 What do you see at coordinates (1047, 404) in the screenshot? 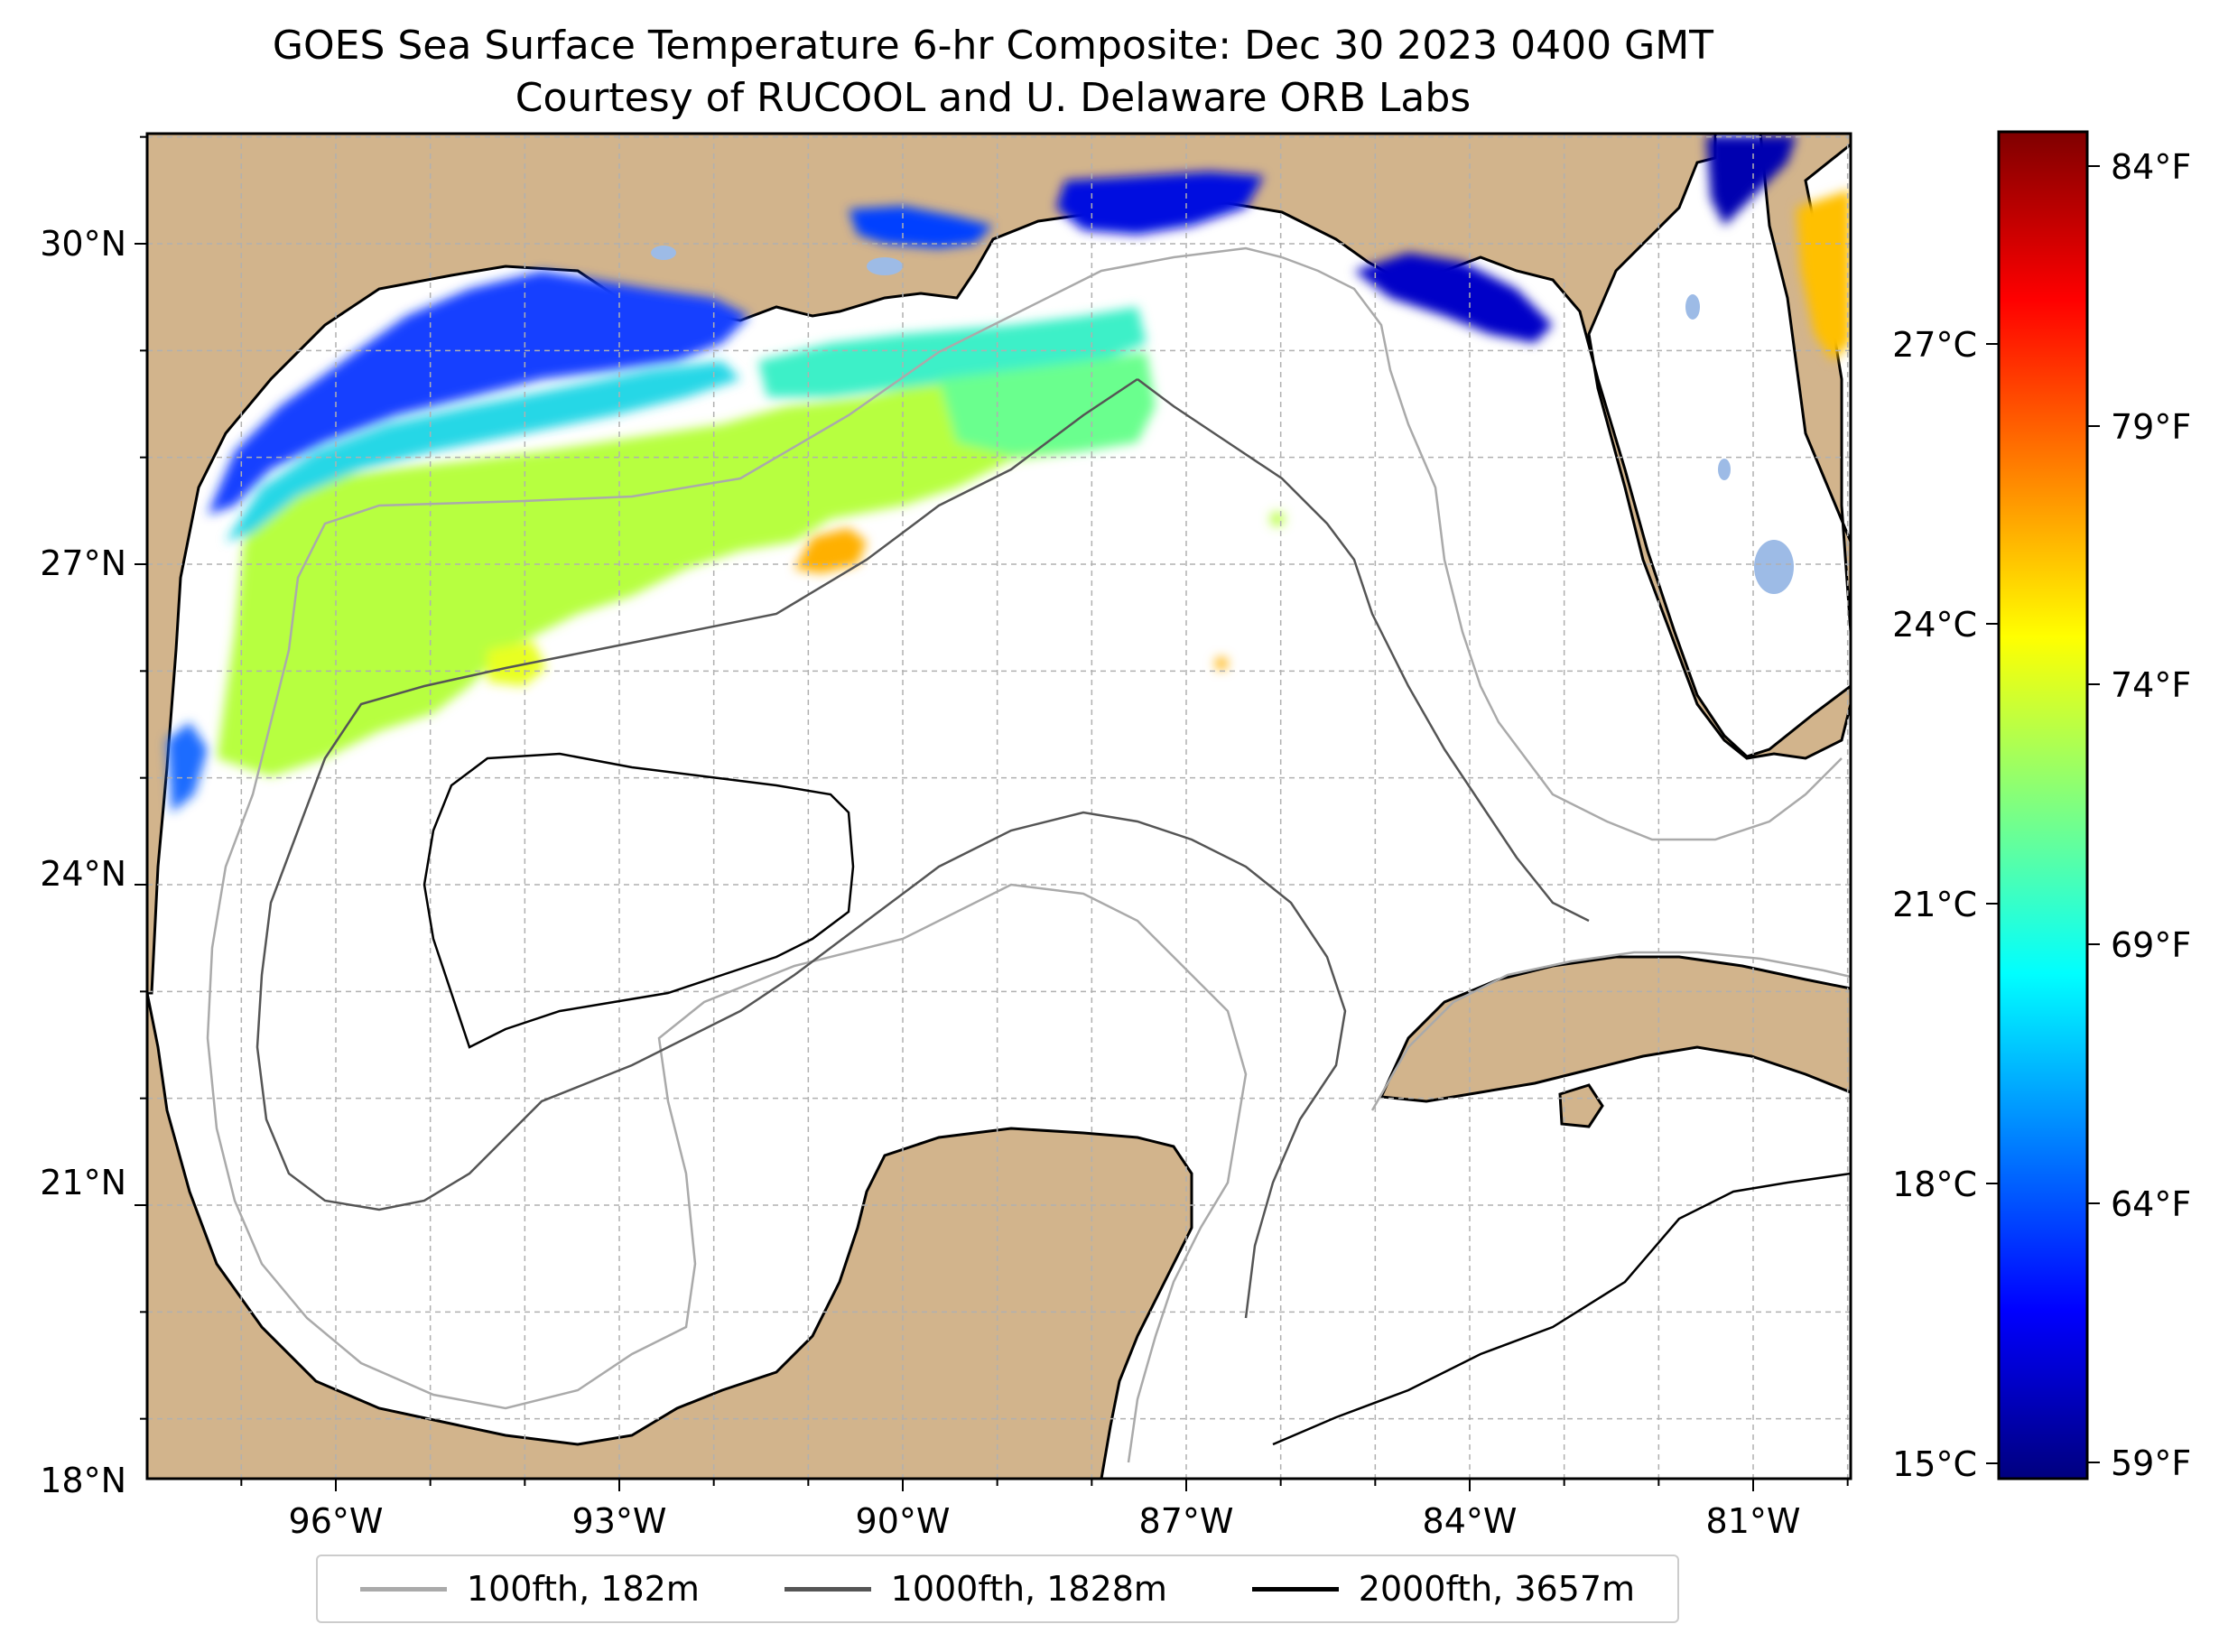
I see `sst-louisiana-green` at bounding box center [1047, 404].